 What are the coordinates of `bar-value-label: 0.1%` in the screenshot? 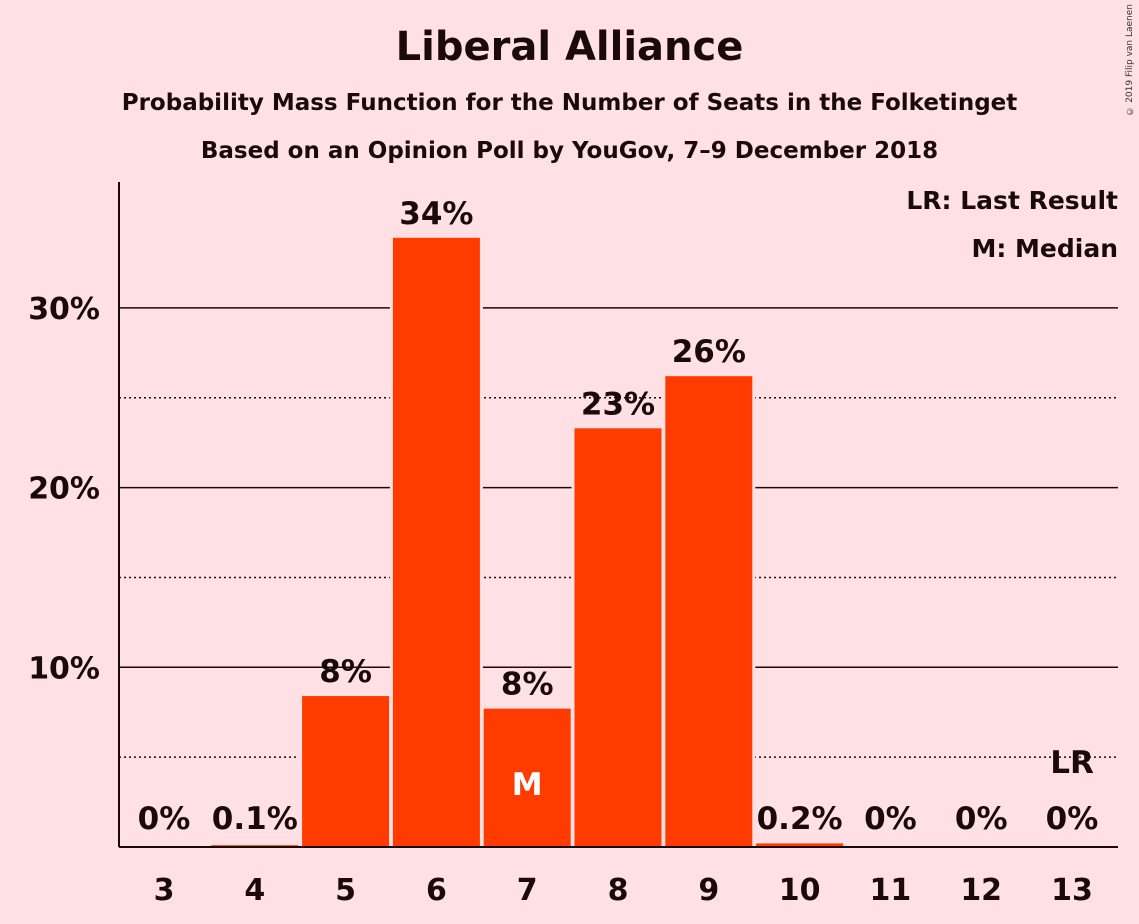 It's located at (255, 819).